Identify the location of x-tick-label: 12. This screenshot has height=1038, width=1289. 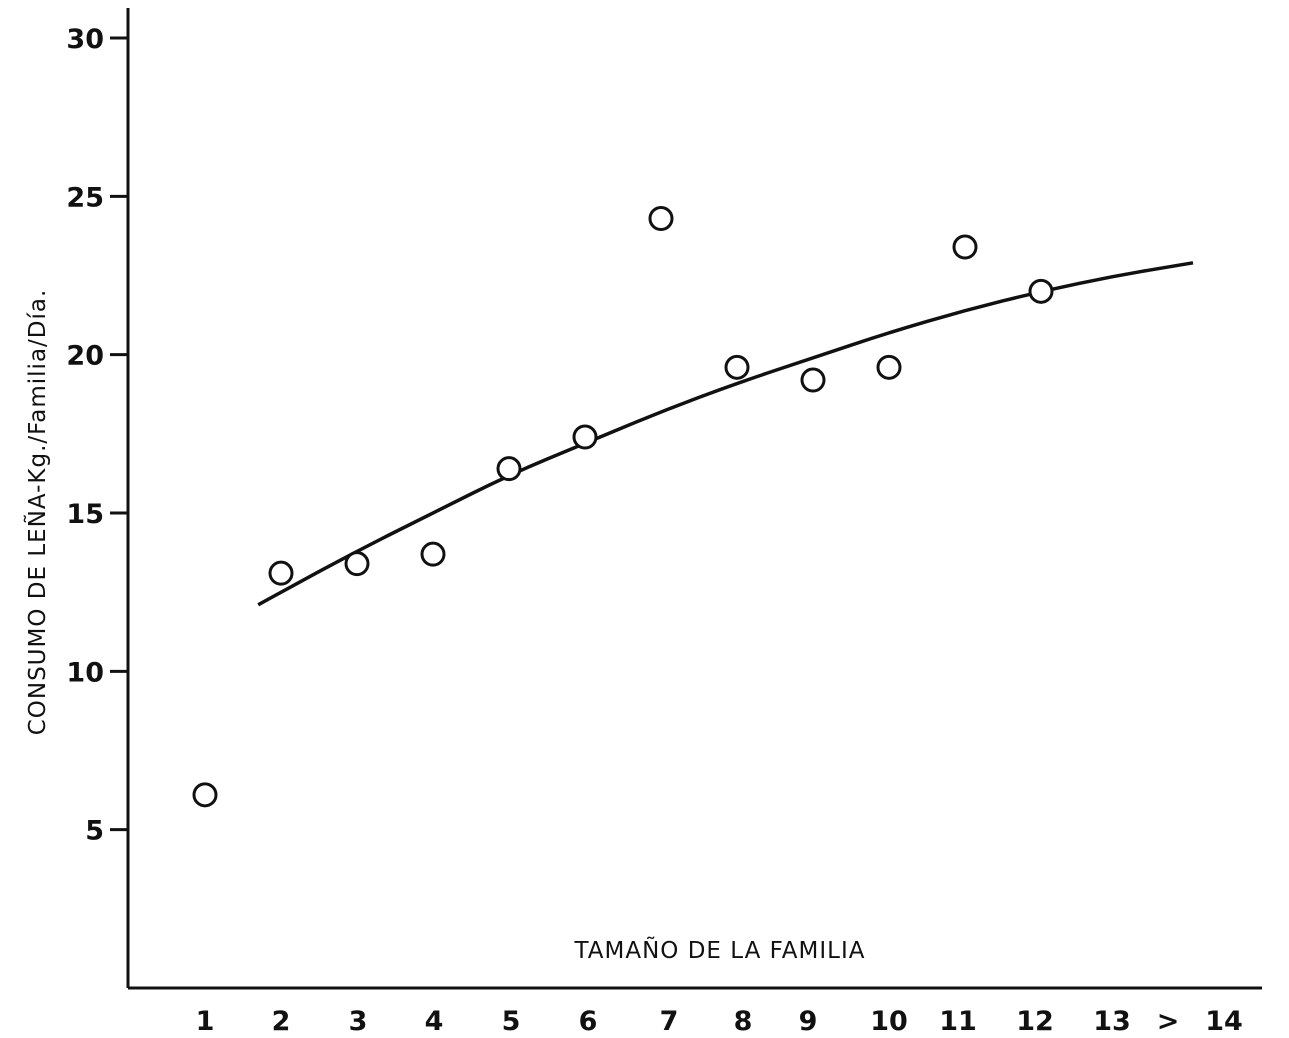
(1035, 1021).